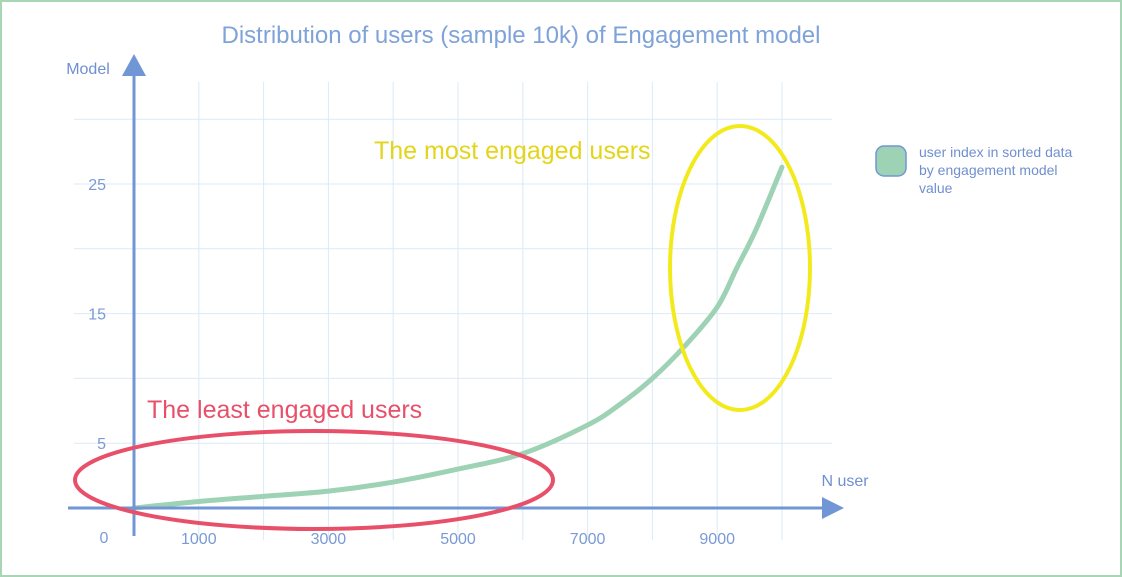 The height and width of the screenshot is (577, 1122). I want to click on y-axis-arrow, so click(134, 65).